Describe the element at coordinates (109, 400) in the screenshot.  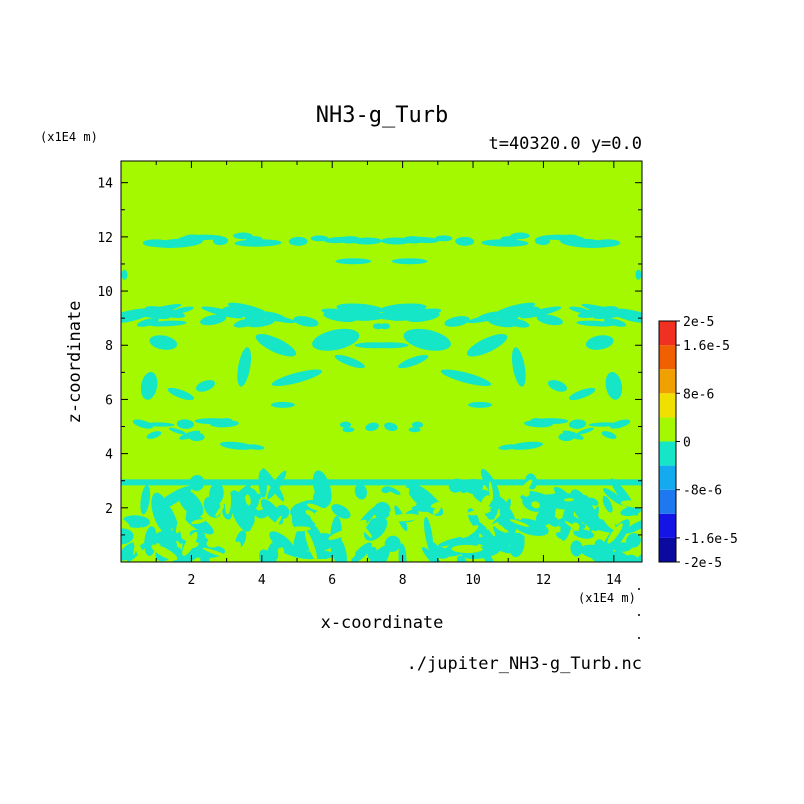
I see `y-tick-label: 6` at that location.